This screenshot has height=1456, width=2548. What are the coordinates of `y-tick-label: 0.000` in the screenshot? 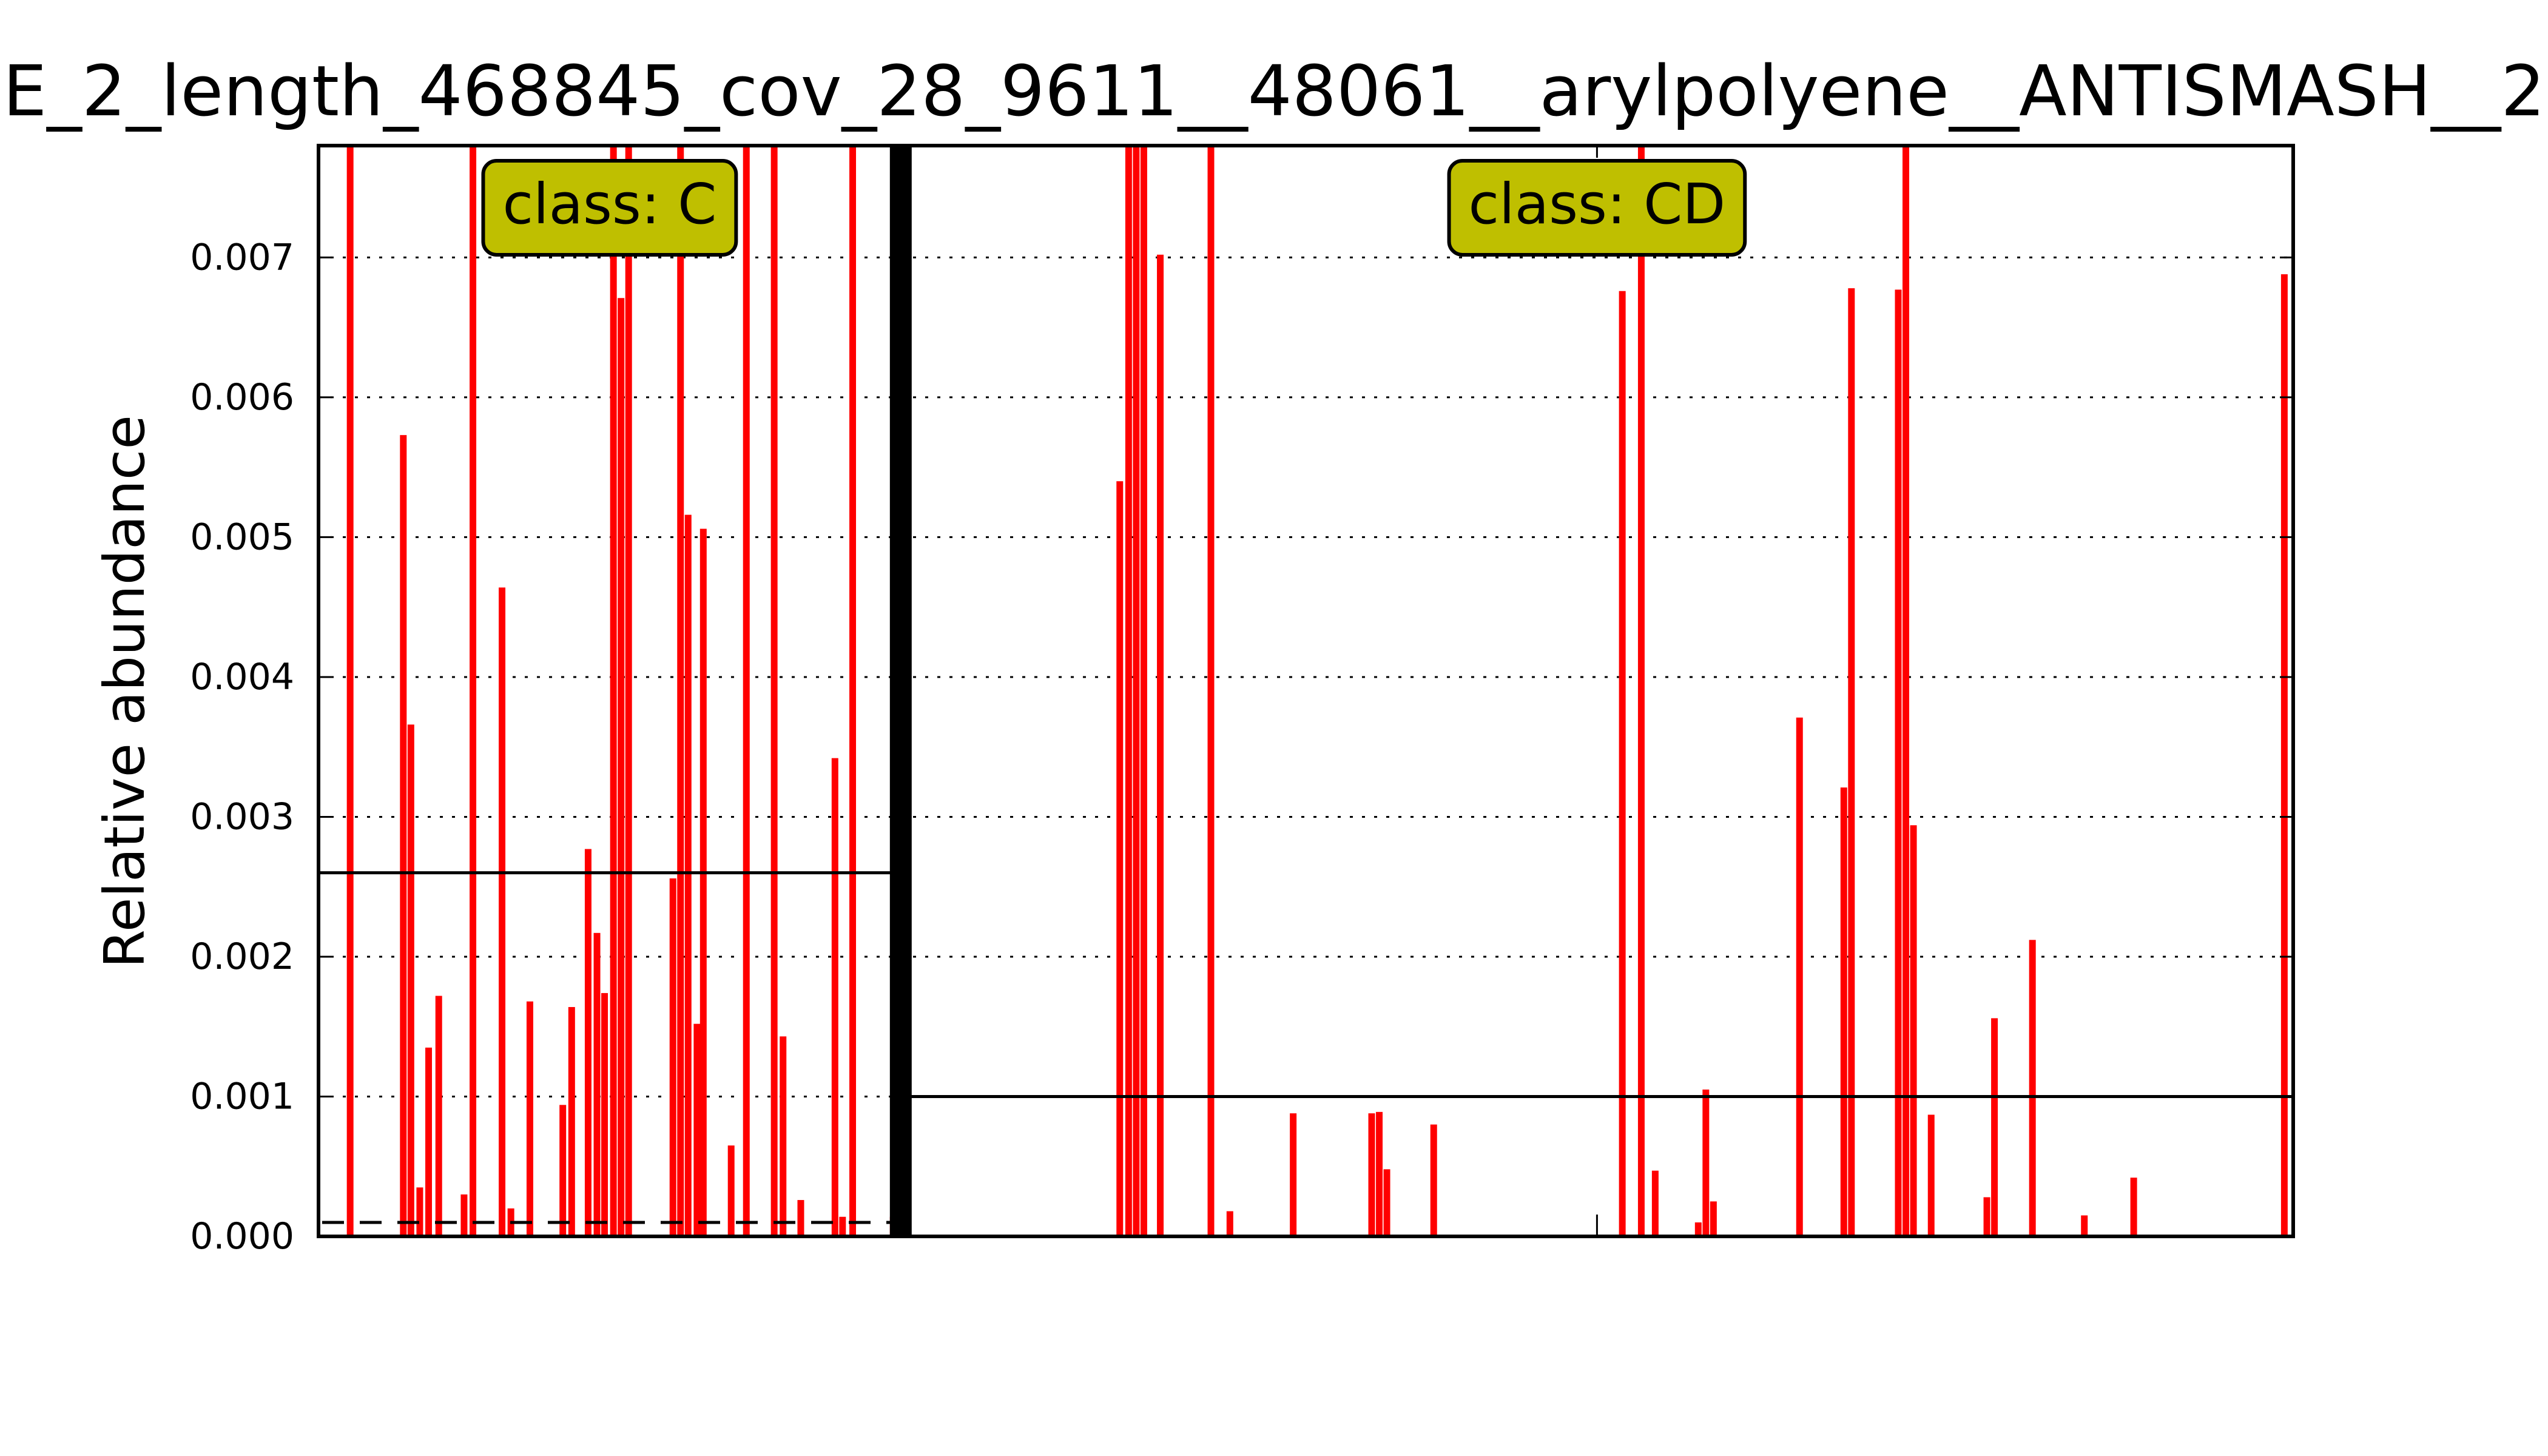 It's located at (242, 1236).